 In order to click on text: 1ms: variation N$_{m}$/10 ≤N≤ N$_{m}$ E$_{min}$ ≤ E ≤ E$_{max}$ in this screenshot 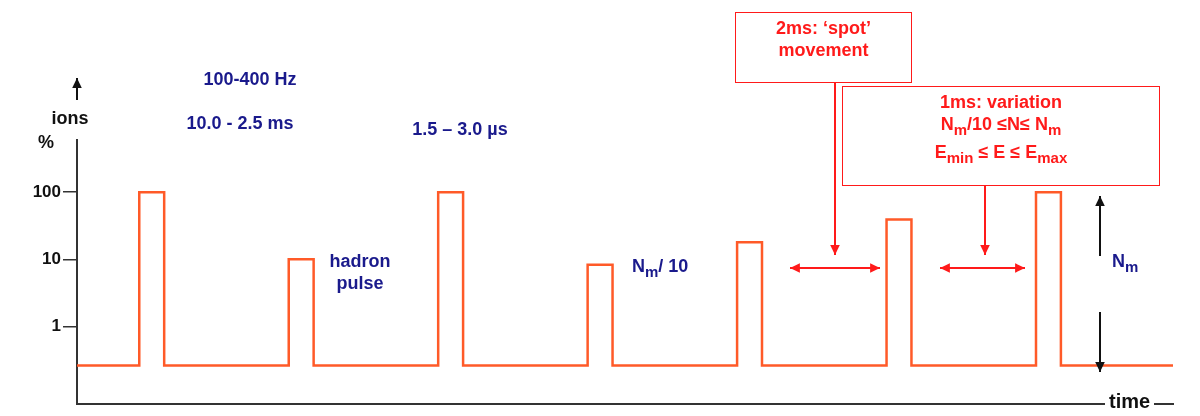, I will do `click(1001, 129)`.